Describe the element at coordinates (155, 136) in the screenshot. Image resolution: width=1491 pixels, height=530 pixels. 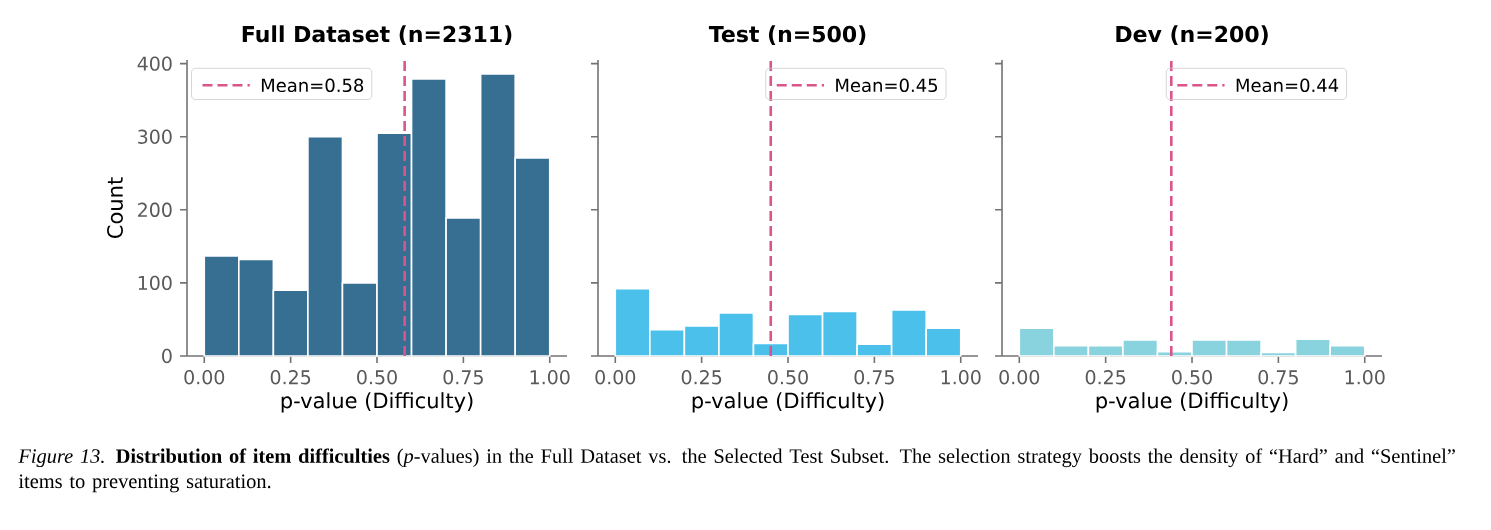
I see `y-tick-label: 300` at that location.